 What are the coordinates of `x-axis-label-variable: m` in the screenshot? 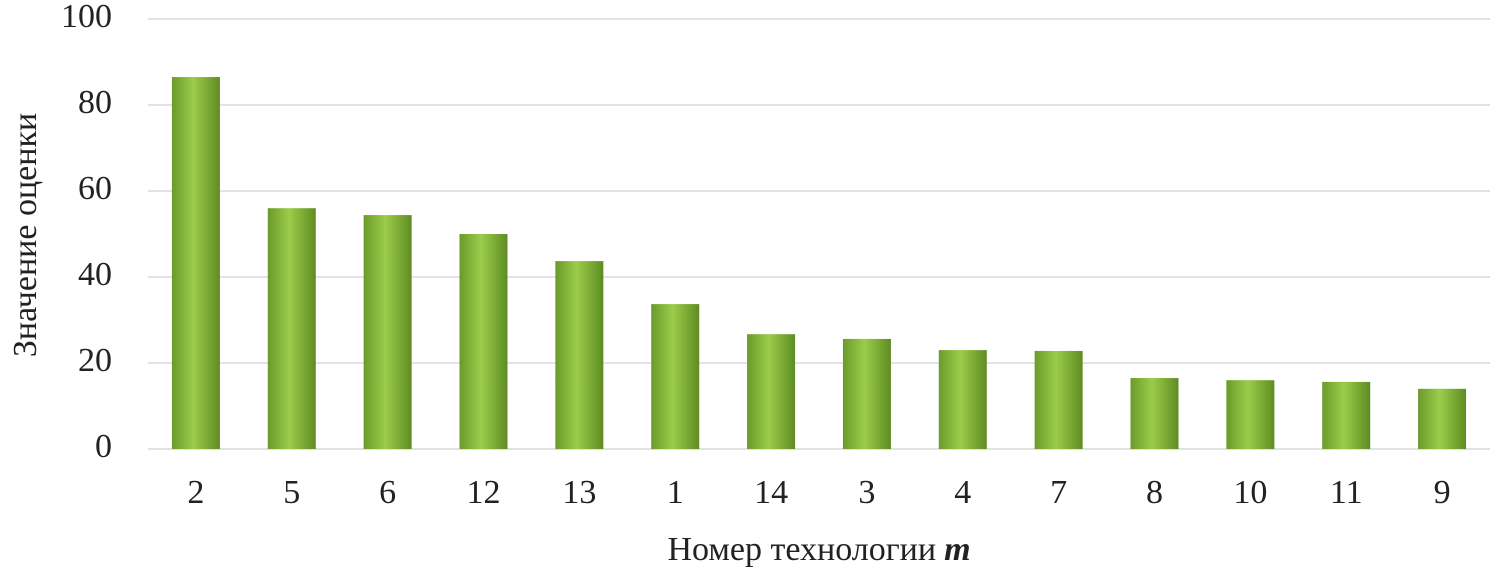 It's located at (957, 549).